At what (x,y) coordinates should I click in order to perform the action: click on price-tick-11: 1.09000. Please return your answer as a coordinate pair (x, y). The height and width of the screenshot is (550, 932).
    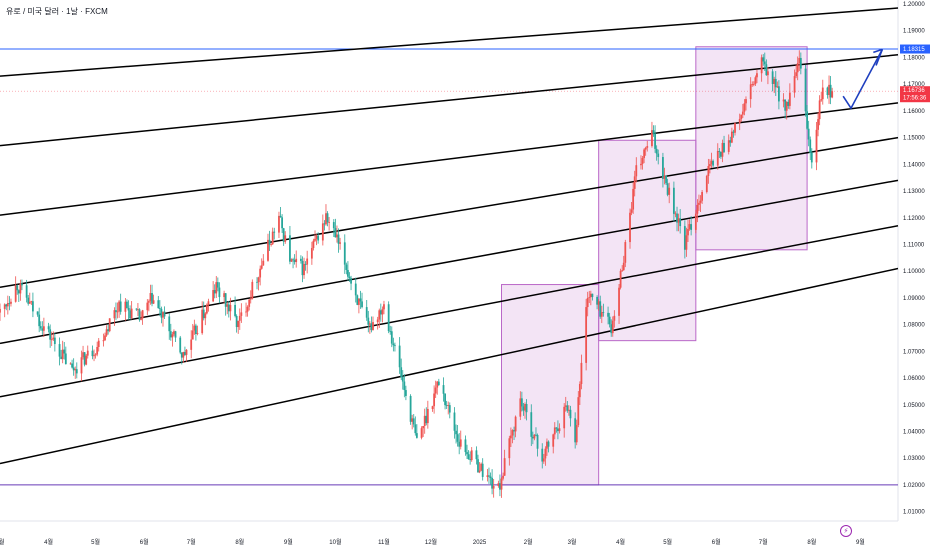
    Looking at the image, I should click on (914, 299).